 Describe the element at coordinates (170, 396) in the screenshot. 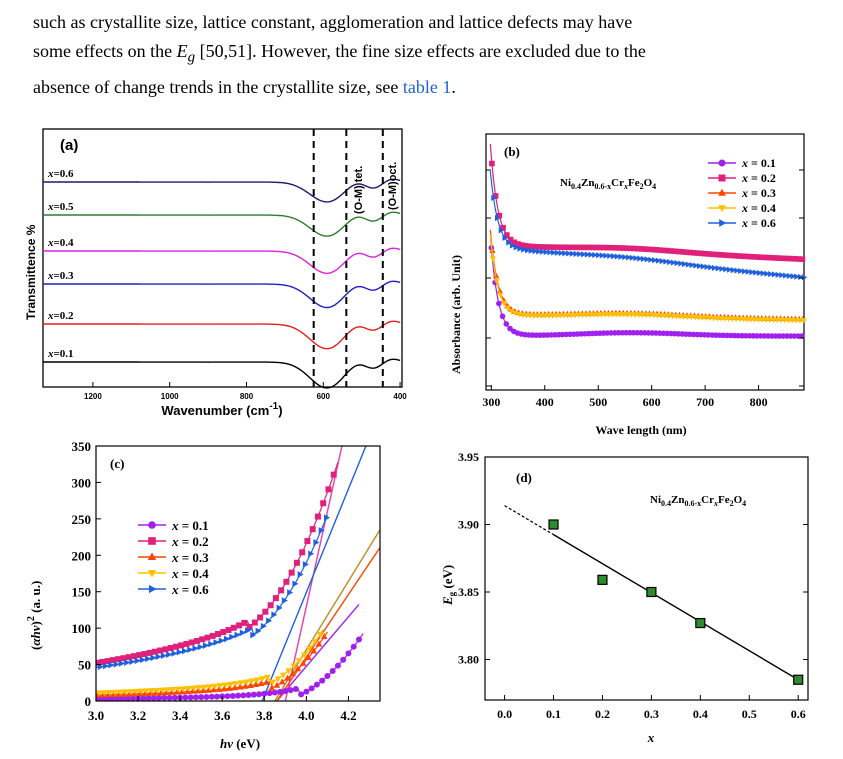

I see `panel-a-x-tick-label: 1000` at that location.